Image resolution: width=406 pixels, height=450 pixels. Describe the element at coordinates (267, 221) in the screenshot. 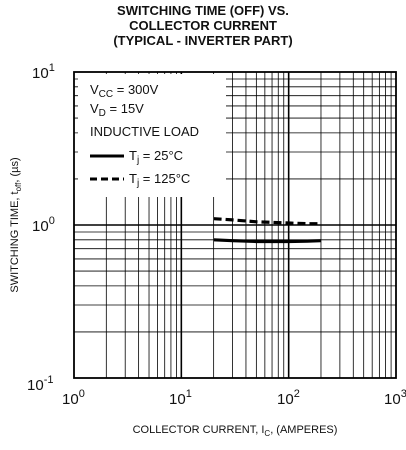

I see `series-line-125c` at that location.